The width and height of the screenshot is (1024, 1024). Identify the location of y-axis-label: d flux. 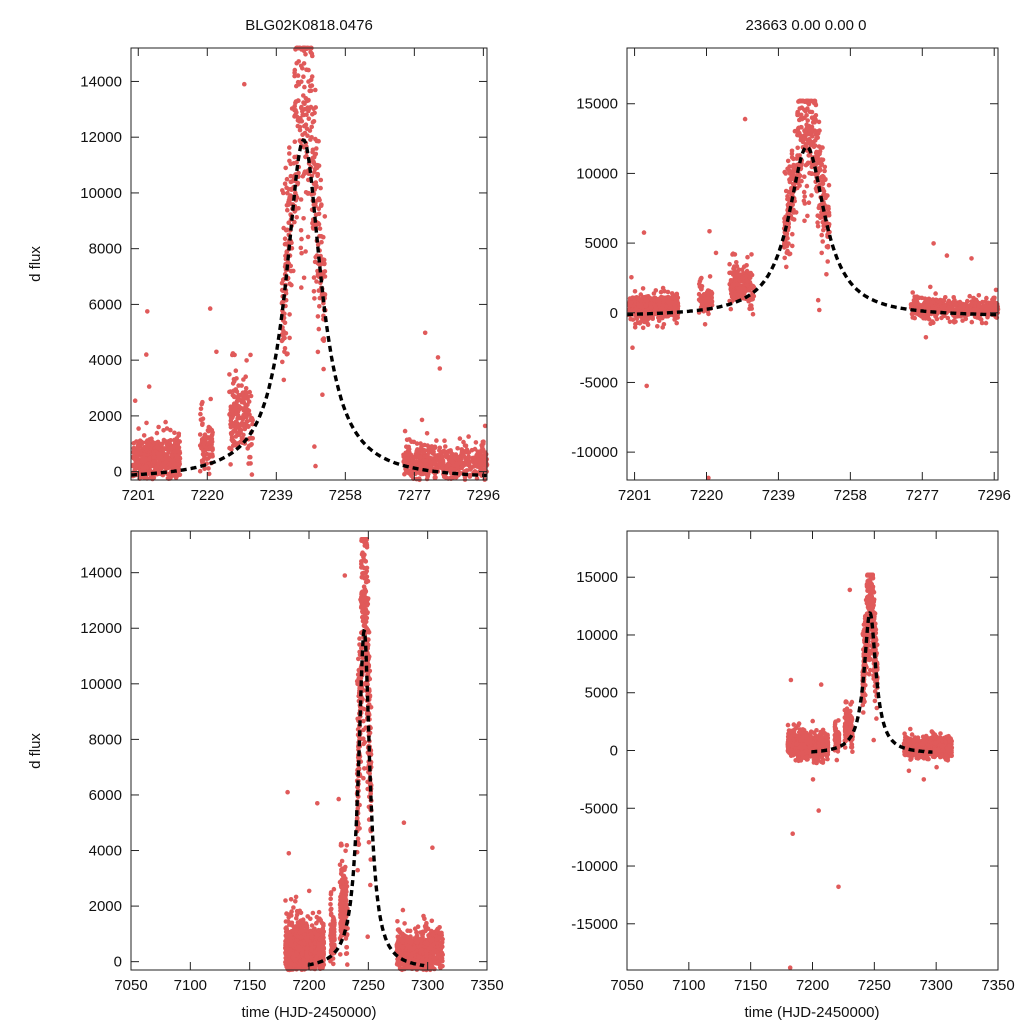
(35, 264).